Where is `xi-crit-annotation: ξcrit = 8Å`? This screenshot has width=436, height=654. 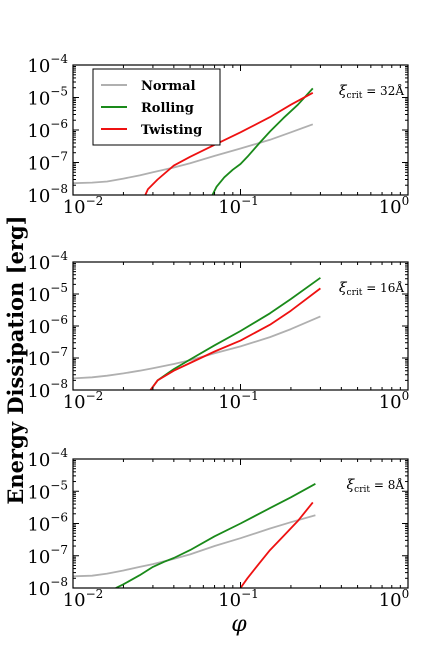
xi-crit-annotation: ξcrit = 8Å is located at coordinates (375, 486).